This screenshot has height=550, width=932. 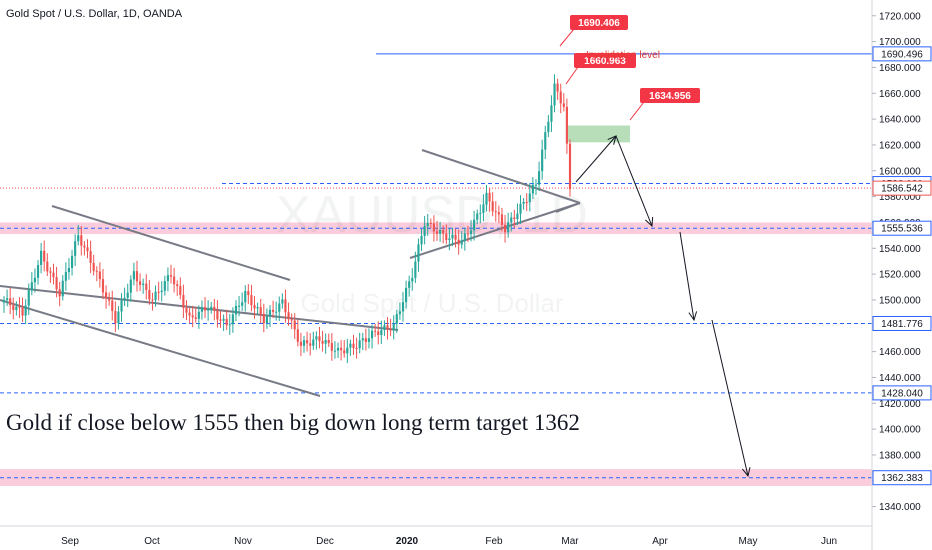 I want to click on y-tick-label-13: 1600.000, so click(x=900, y=171).